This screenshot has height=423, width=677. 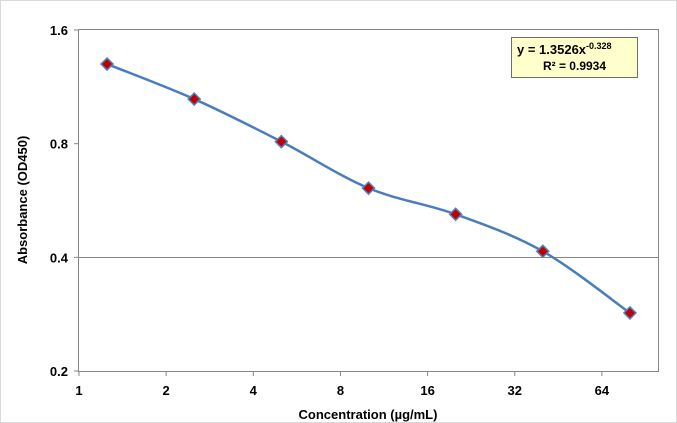 What do you see at coordinates (427, 390) in the screenshot?
I see `x-tick-label-4: 16` at bounding box center [427, 390].